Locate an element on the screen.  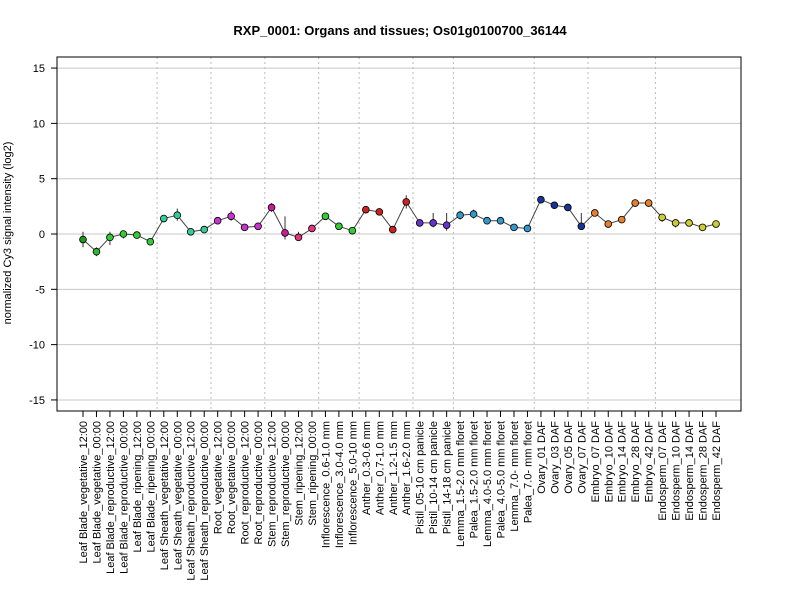
x-tick-label: Anther_1.2-1.5 mm is located at coordinates (394, 468).